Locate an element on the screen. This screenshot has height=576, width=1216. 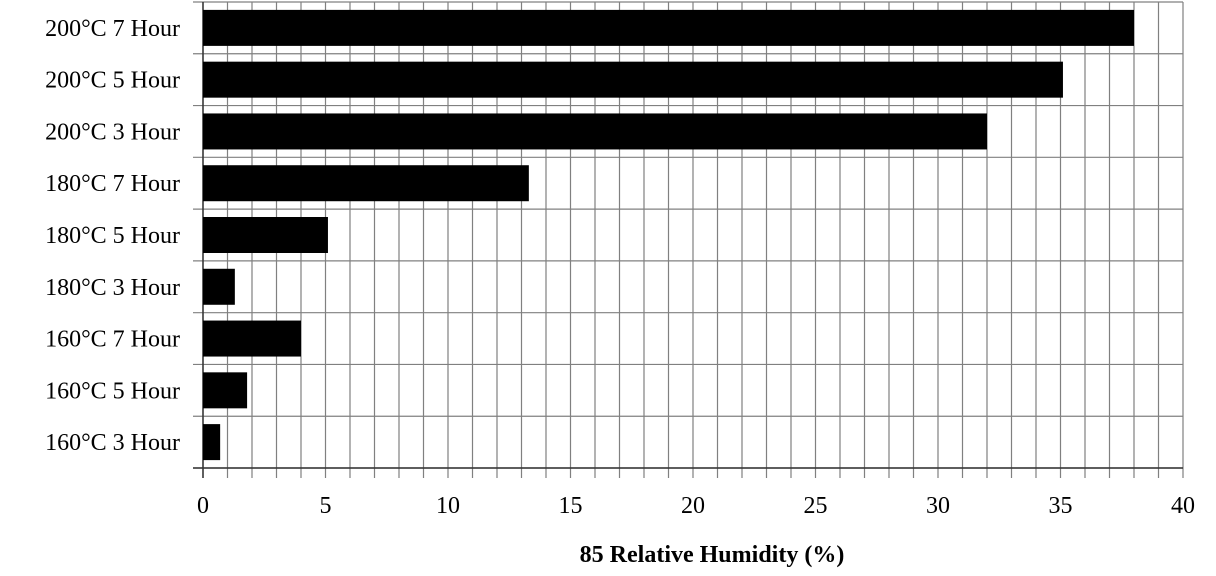
category-label: 200°C 5 Hour is located at coordinates (112, 81).